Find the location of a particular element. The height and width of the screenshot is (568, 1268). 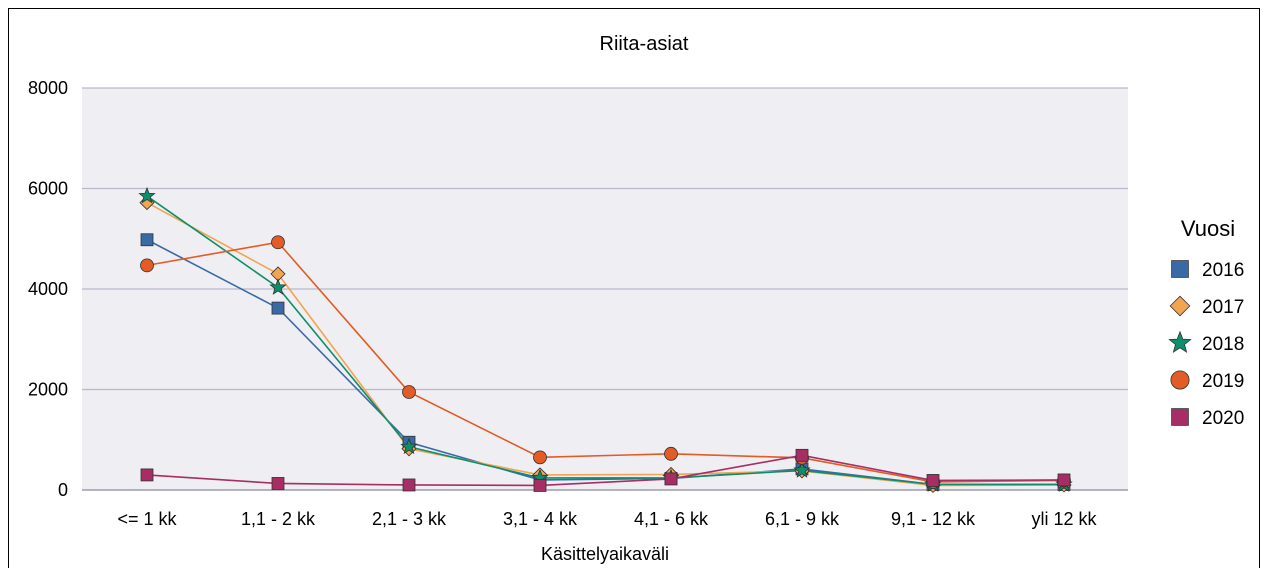

legend-marker-2016 is located at coordinates (1180, 269).